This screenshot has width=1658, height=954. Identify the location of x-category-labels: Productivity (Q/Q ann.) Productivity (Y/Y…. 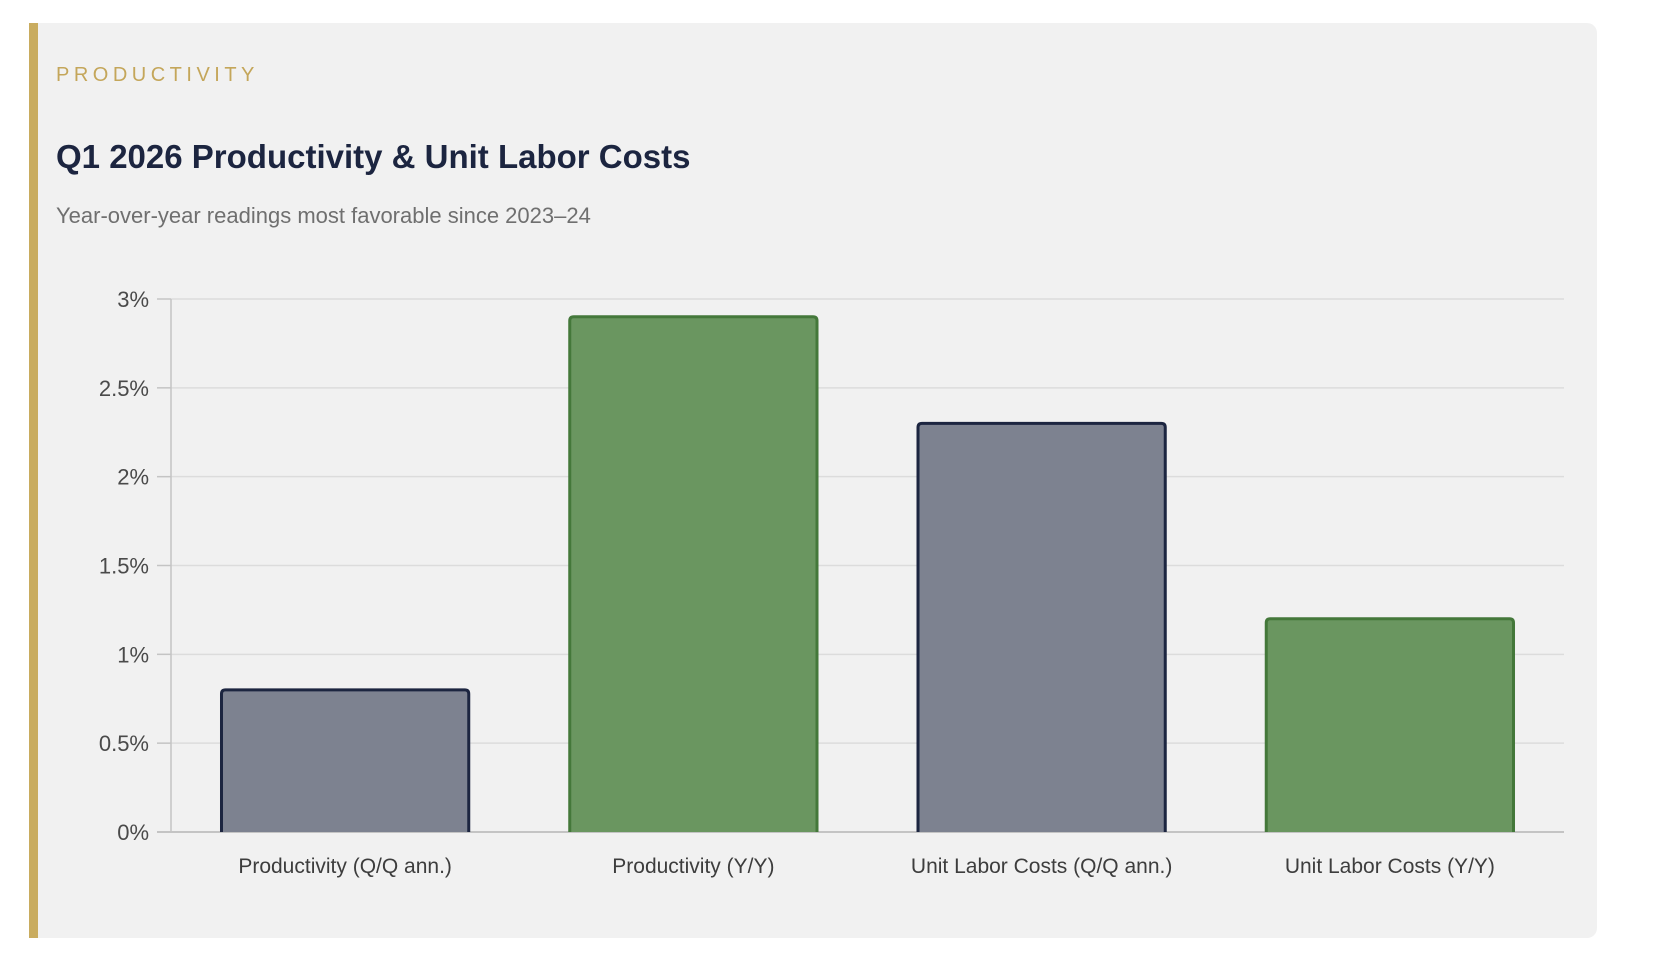
(866, 866).